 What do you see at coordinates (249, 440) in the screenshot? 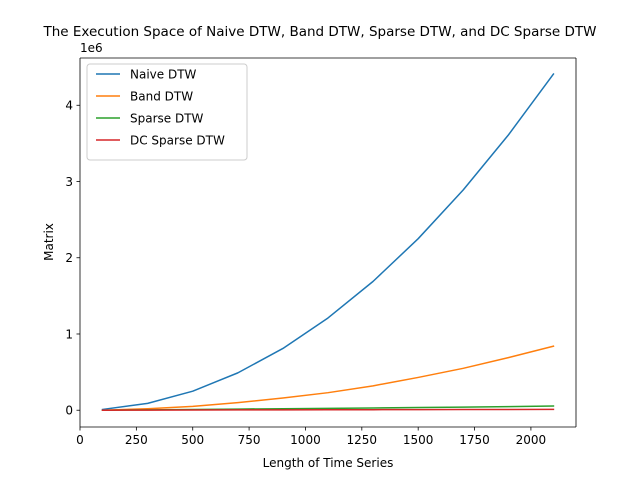
I see `x-tick-label: 750` at bounding box center [249, 440].